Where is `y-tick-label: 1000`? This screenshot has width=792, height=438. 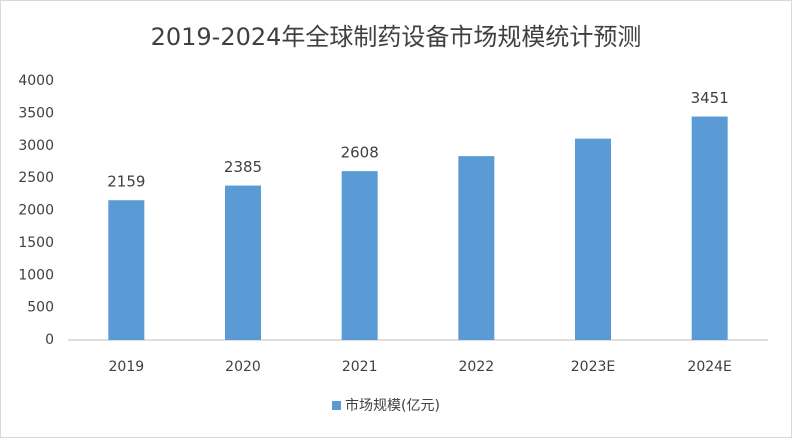
y-tick-label: 1000 is located at coordinates (36, 275).